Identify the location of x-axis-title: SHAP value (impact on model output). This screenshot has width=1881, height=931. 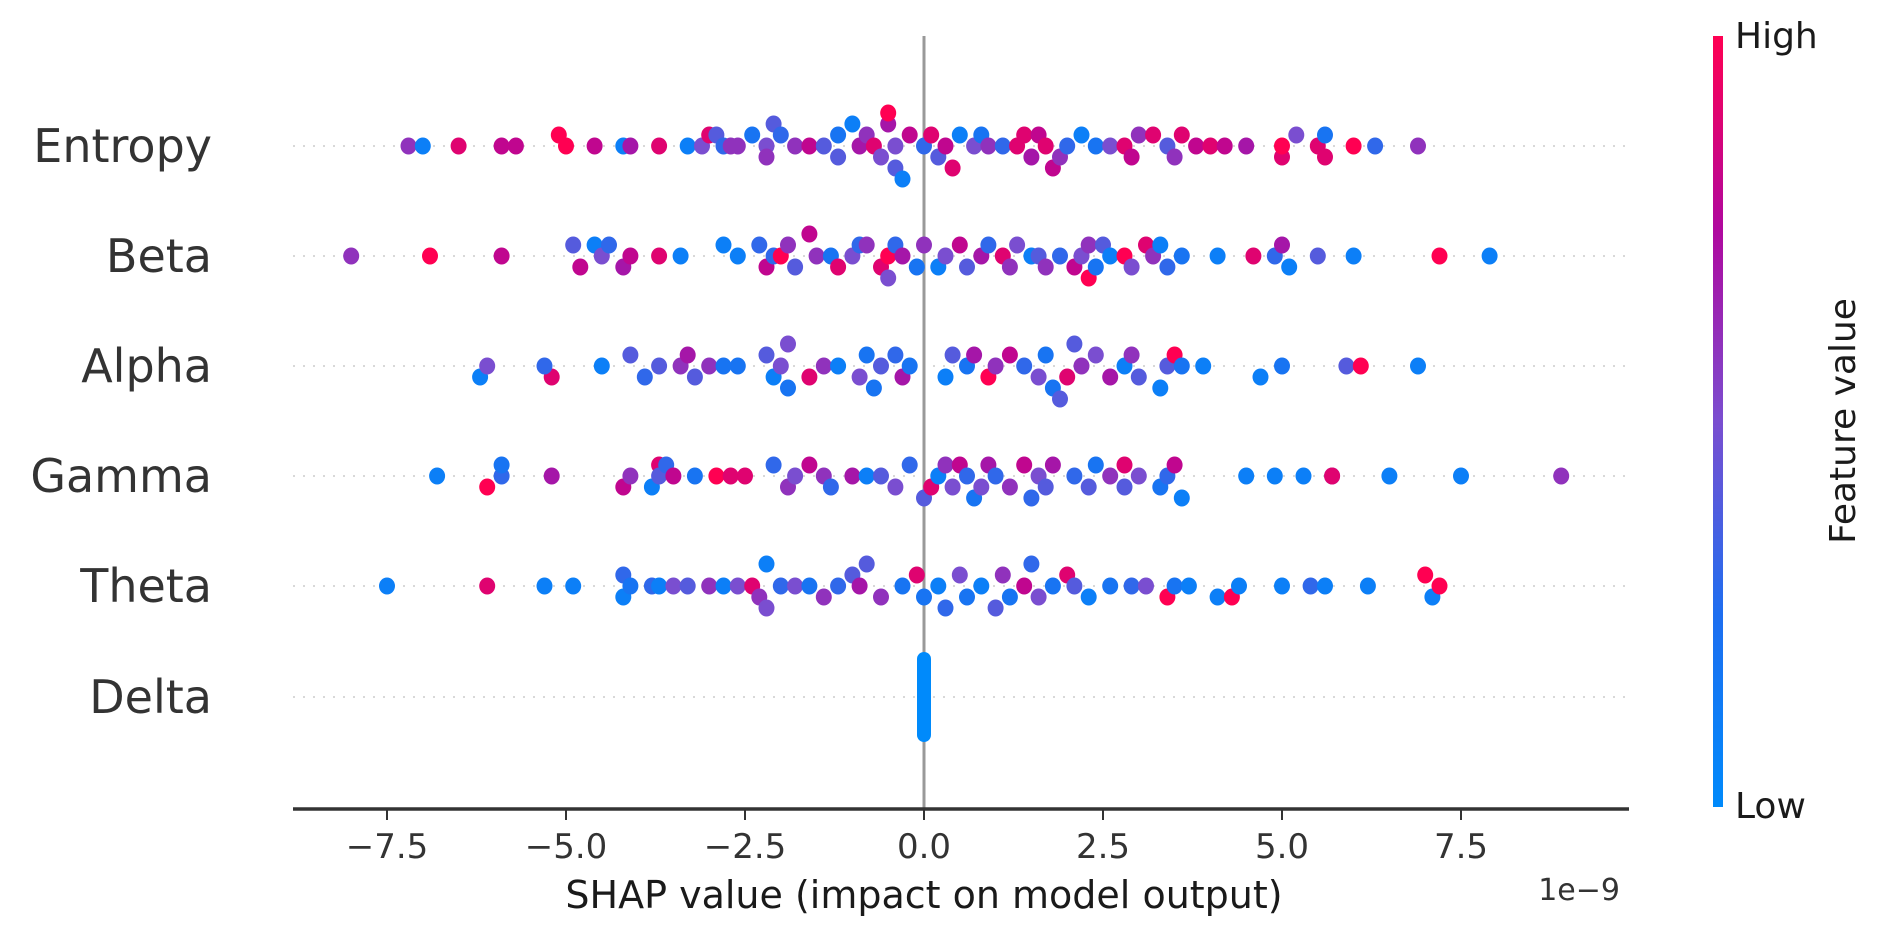
(923, 895).